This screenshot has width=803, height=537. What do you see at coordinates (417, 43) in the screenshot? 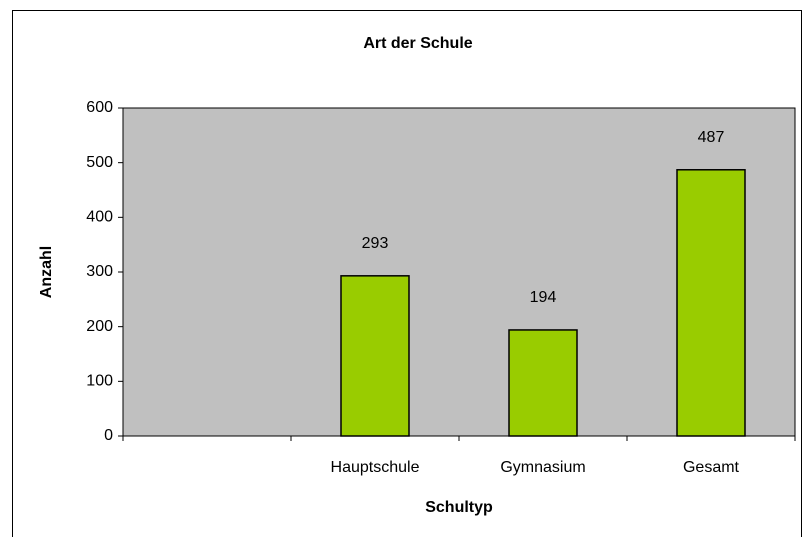
I see `chart-title: Art der Schule` at bounding box center [417, 43].